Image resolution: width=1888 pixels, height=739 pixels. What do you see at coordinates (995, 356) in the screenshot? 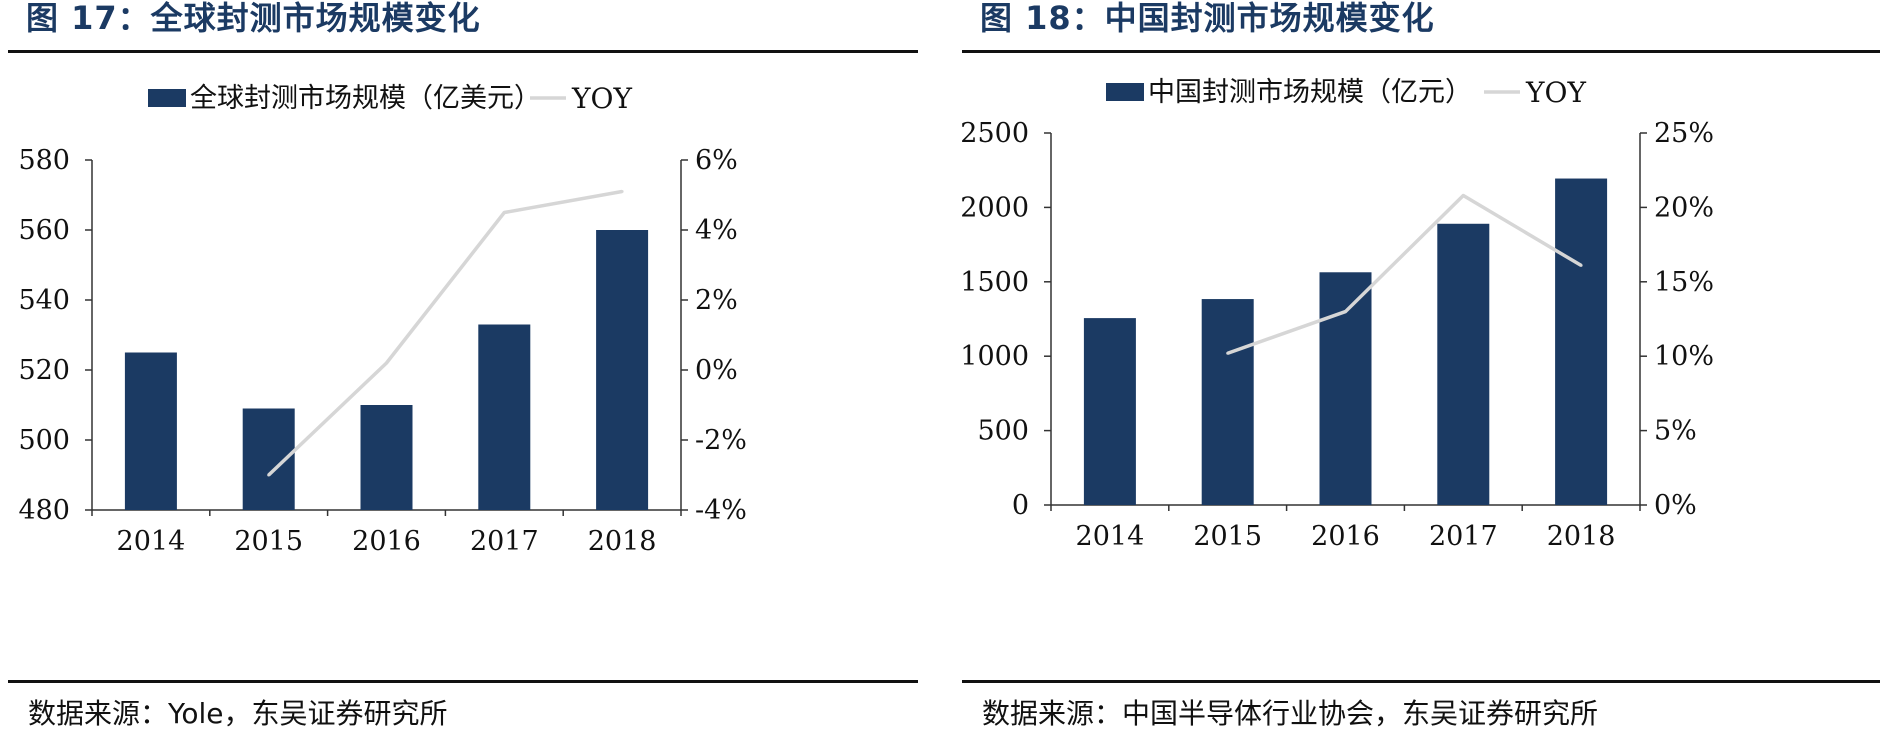
I see `y-tick-label: 1000` at bounding box center [995, 356].